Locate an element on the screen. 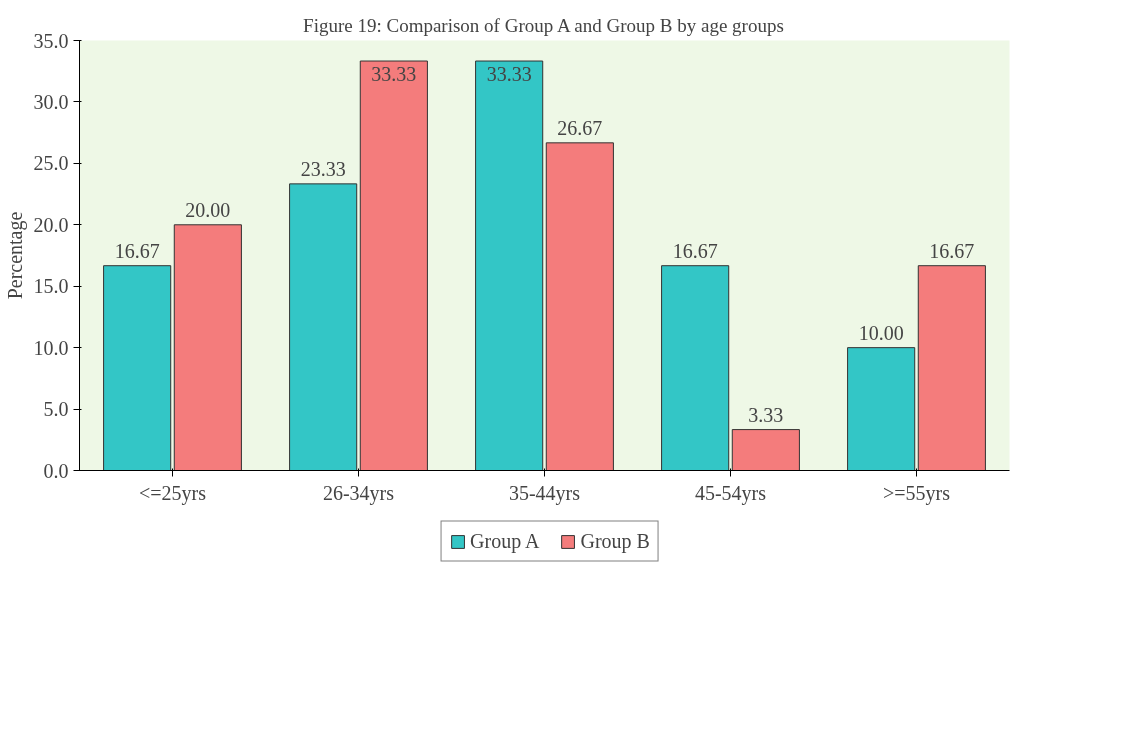  data-label: 10.00 is located at coordinates (881, 332).